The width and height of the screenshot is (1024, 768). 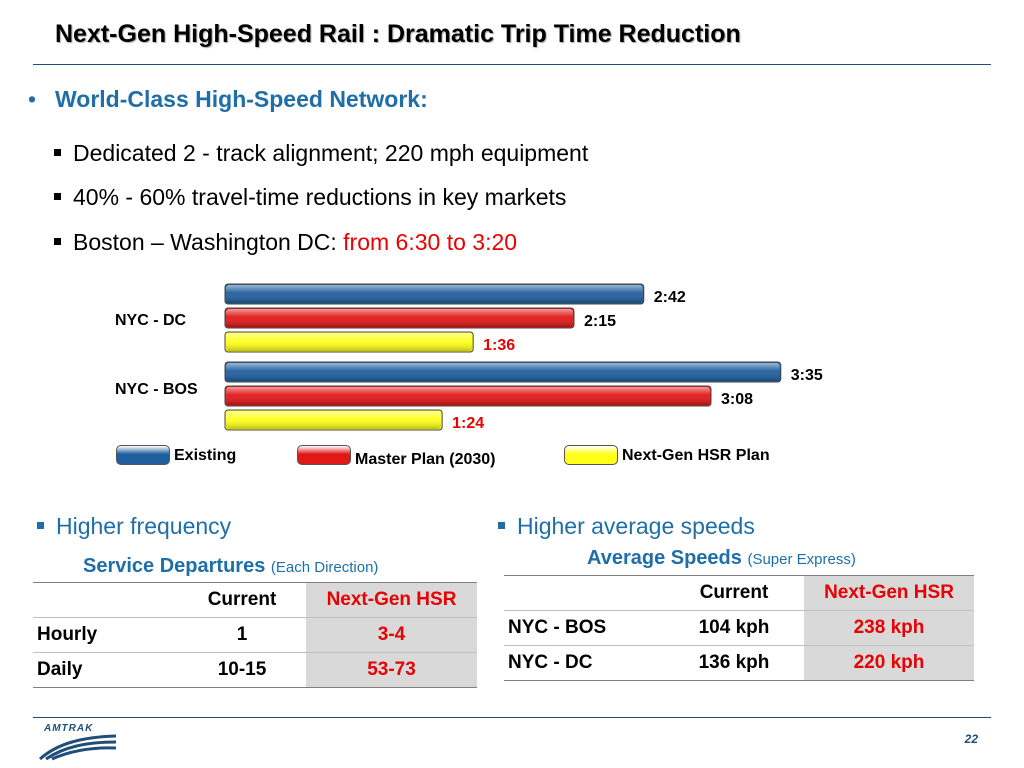 I want to click on category-label: NYC - BOS, so click(x=156, y=389).